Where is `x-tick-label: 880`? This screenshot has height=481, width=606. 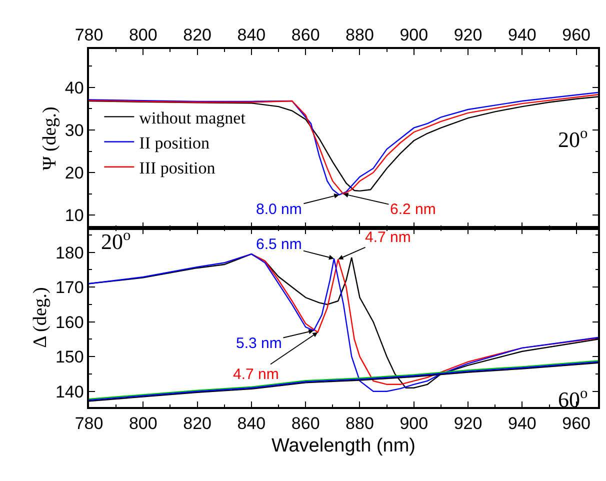
x-tick-label: 880 is located at coordinates (360, 424).